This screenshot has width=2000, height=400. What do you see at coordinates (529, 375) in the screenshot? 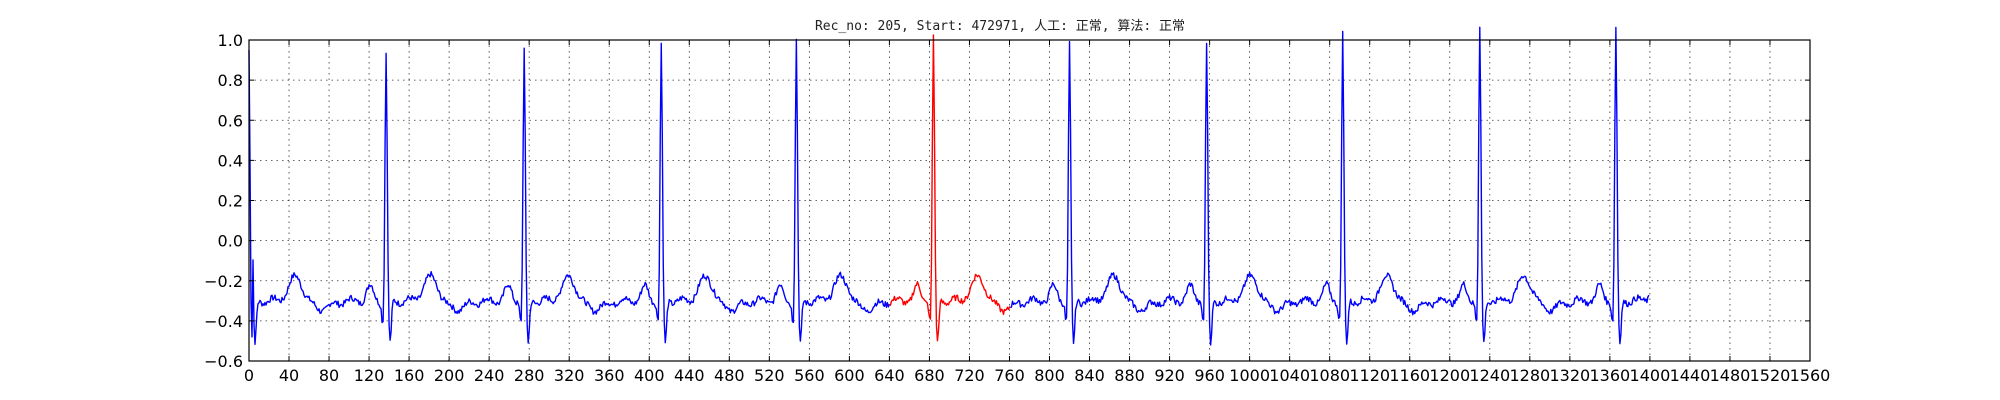
I see `x-tick-label: 280` at bounding box center [529, 375].